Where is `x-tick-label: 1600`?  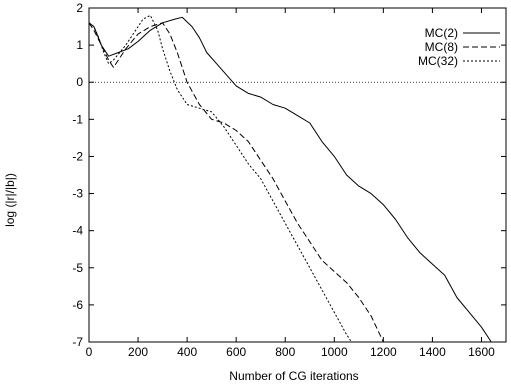
x-tick-label: 1600 is located at coordinates (481, 352).